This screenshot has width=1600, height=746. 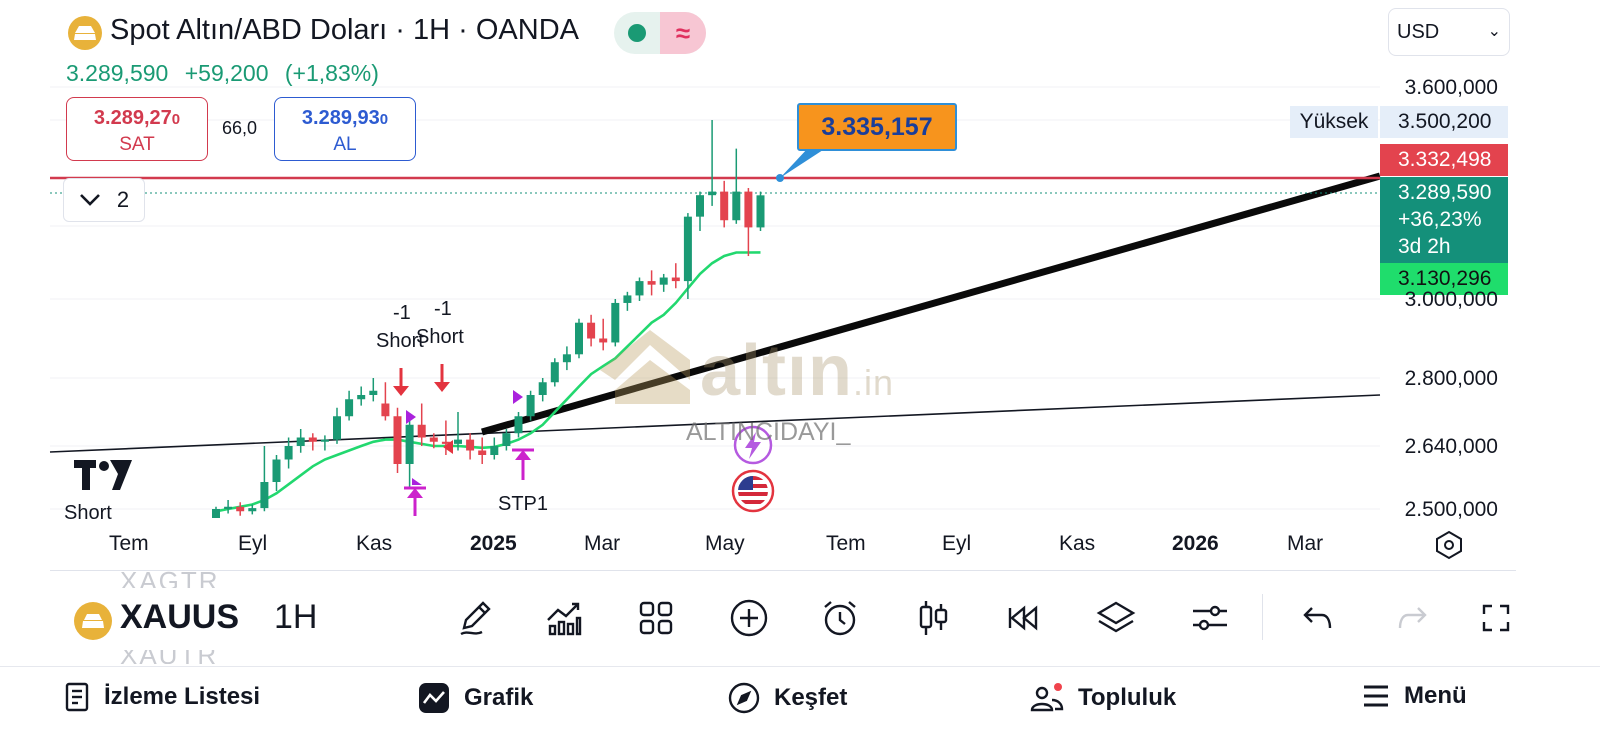 What do you see at coordinates (1334, 122) in the screenshot?
I see `high-label: Yüksek` at bounding box center [1334, 122].